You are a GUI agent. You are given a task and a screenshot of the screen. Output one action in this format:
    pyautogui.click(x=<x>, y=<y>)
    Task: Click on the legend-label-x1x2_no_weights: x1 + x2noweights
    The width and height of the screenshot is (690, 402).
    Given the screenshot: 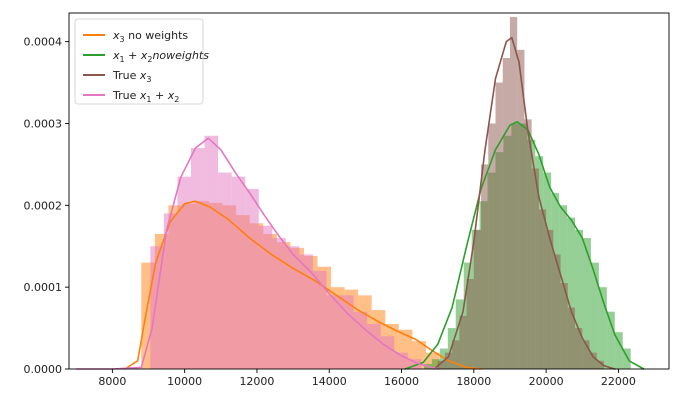 What is the action you would take?
    pyautogui.click(x=160, y=56)
    